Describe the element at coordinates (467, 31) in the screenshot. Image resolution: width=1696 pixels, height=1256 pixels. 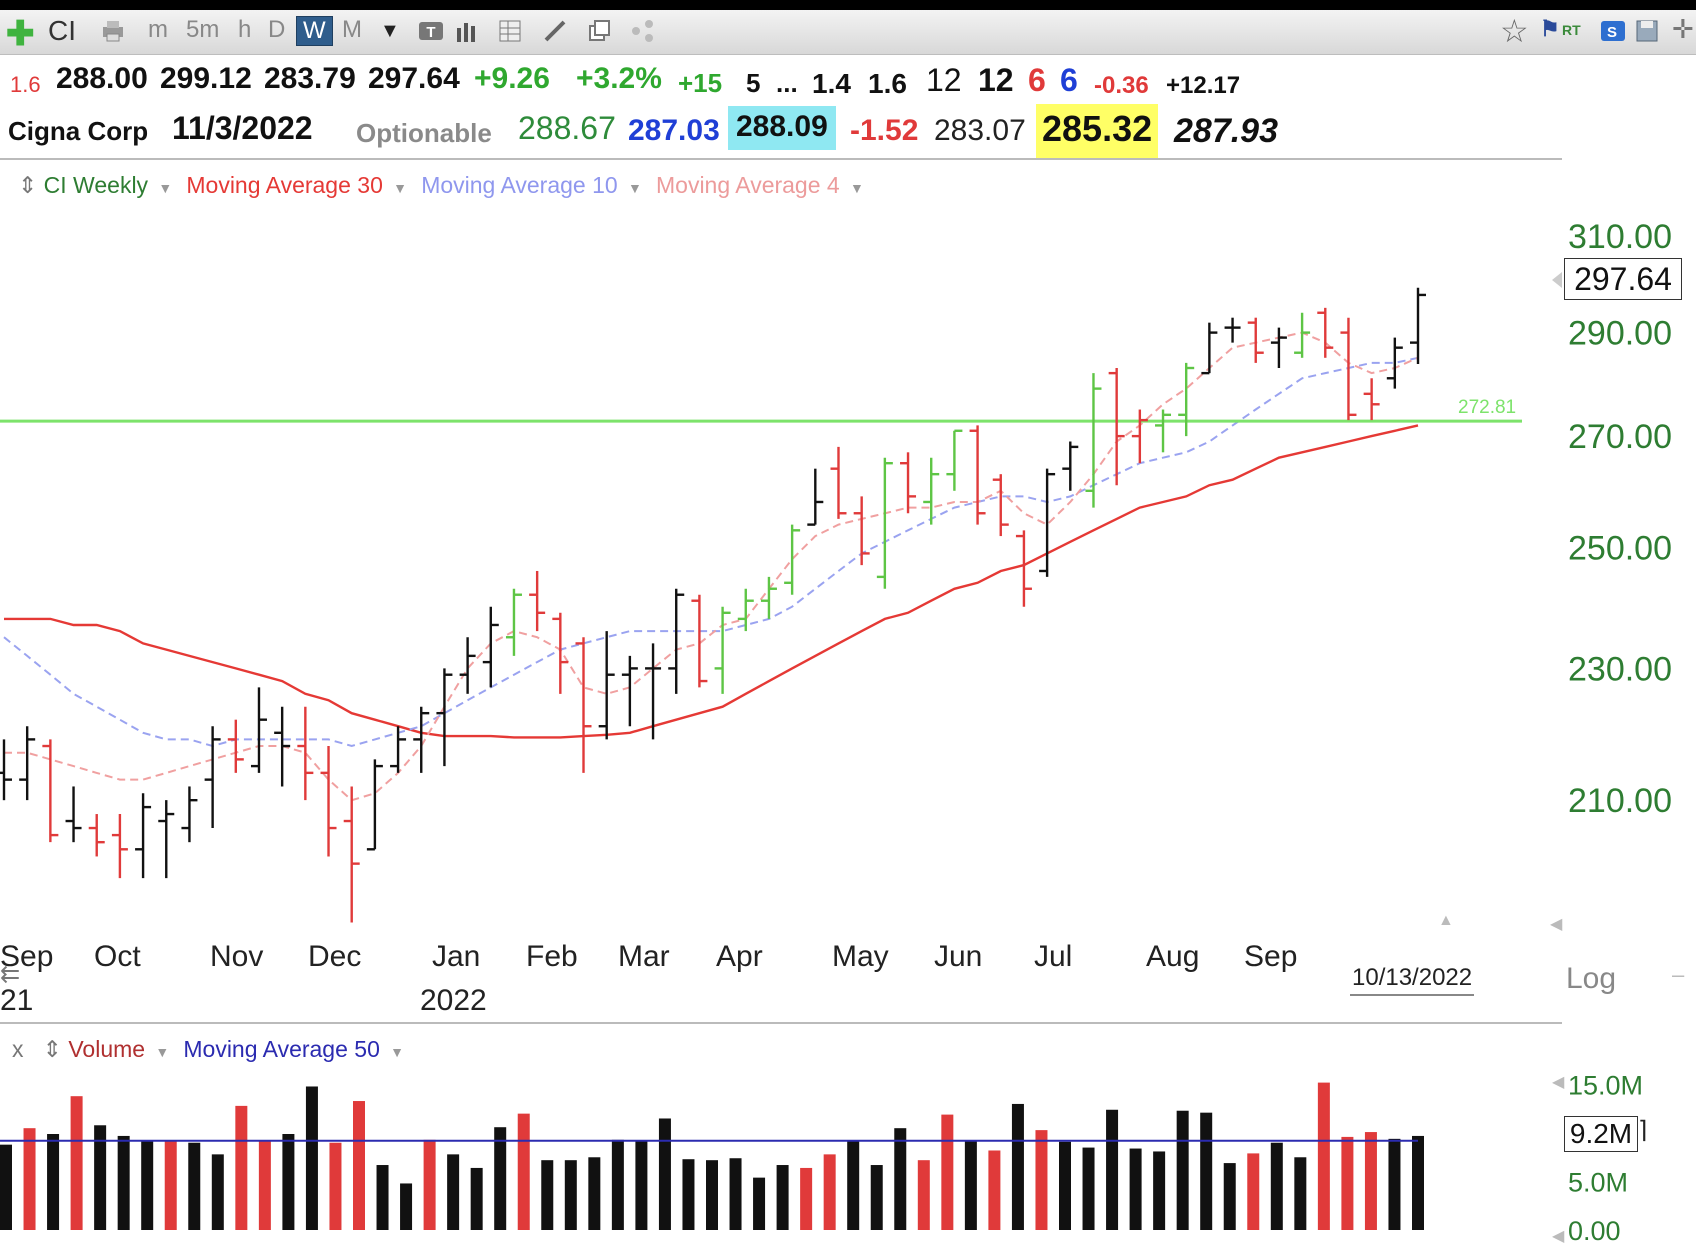
I see `bars-icon` at that location.